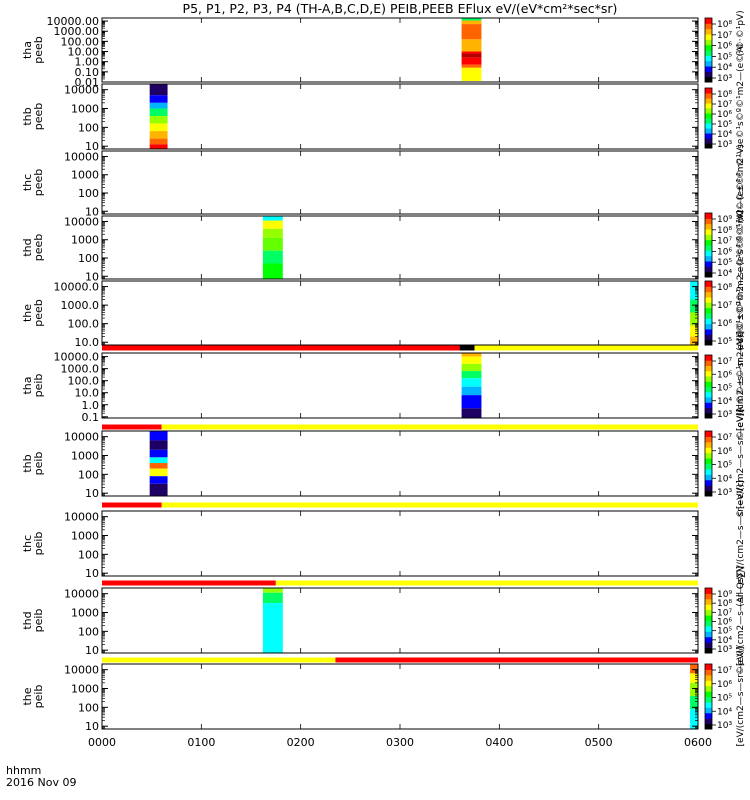  Describe the element at coordinates (81, 90) in the screenshot. I see `y-tick-label: 10000` at that location.